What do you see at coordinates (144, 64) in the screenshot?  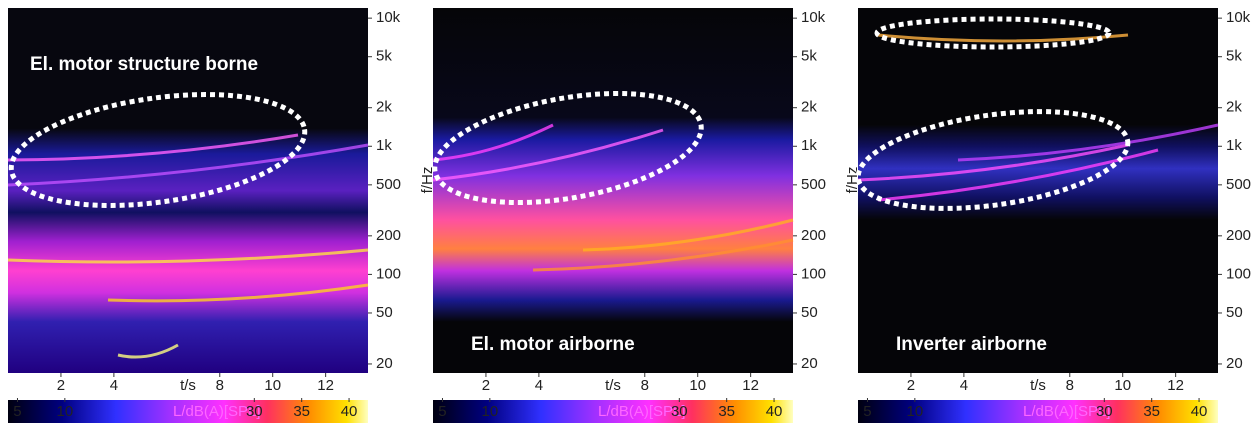 I see `annotation: El. motor structure borne` at bounding box center [144, 64].